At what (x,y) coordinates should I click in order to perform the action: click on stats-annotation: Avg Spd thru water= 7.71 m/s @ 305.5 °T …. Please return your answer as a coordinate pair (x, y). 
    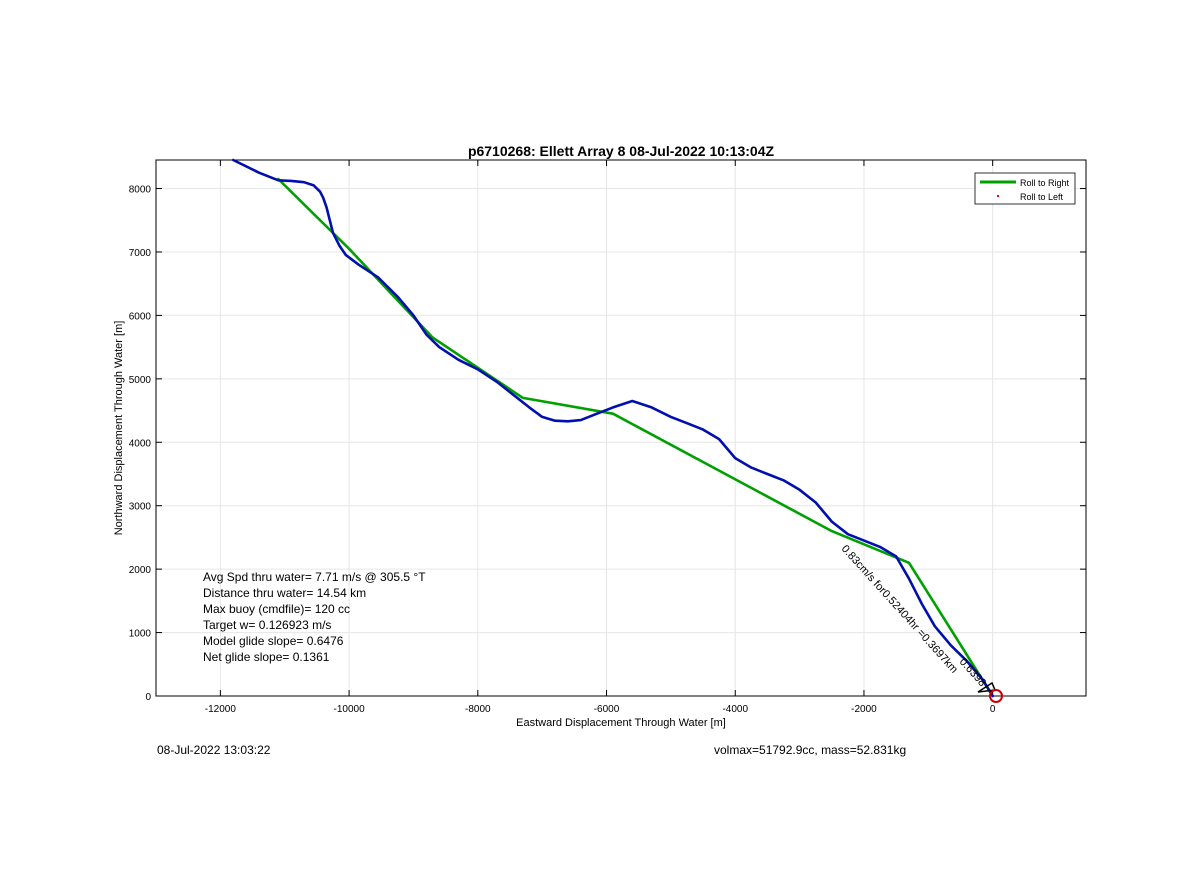
    Looking at the image, I should click on (314, 617).